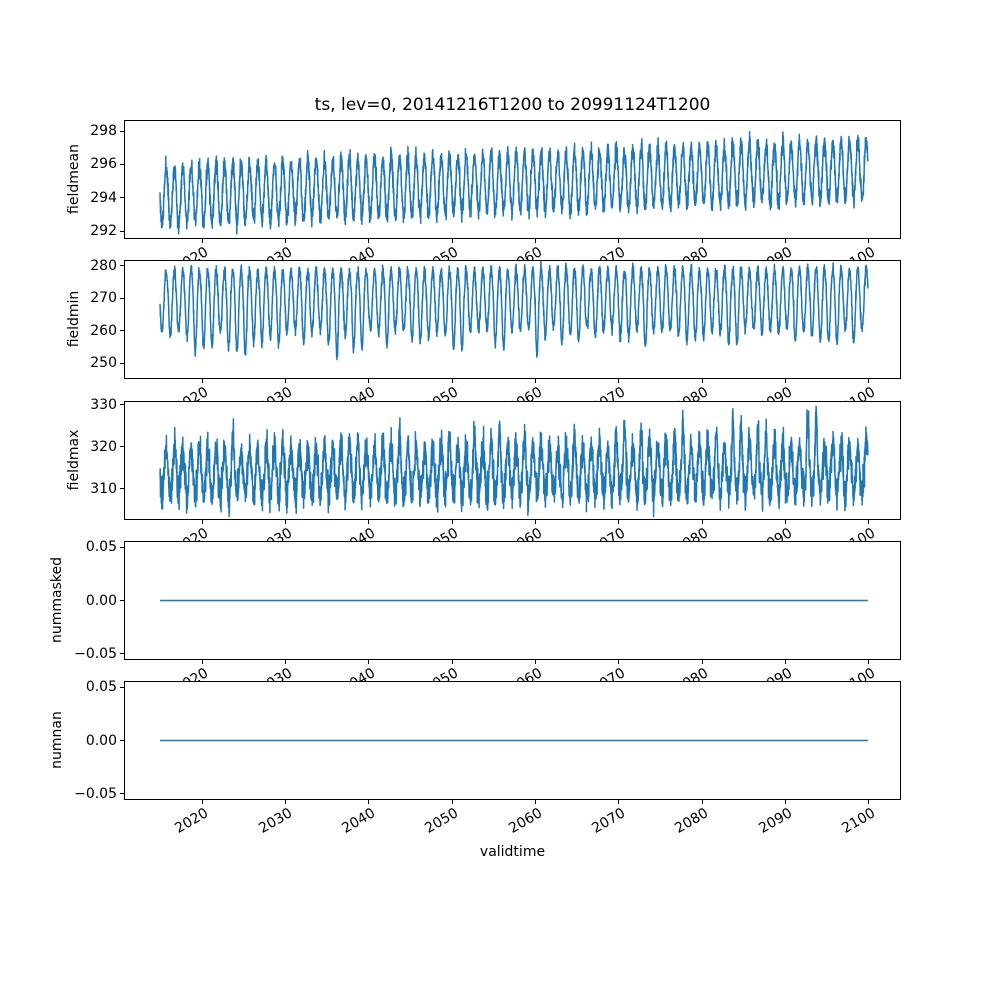 This screenshot has height=1000, width=1000. I want to click on fieldmean-series, so click(514, 182).